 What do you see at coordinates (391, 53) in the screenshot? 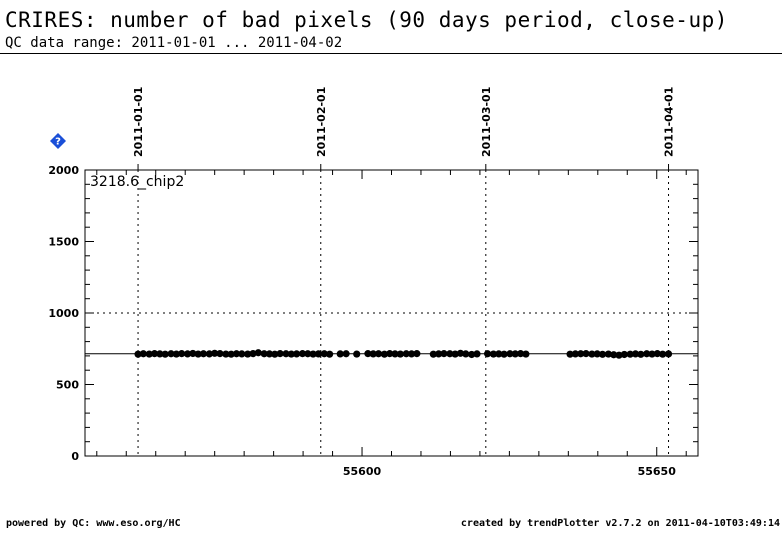
I see `header-divider` at bounding box center [391, 53].